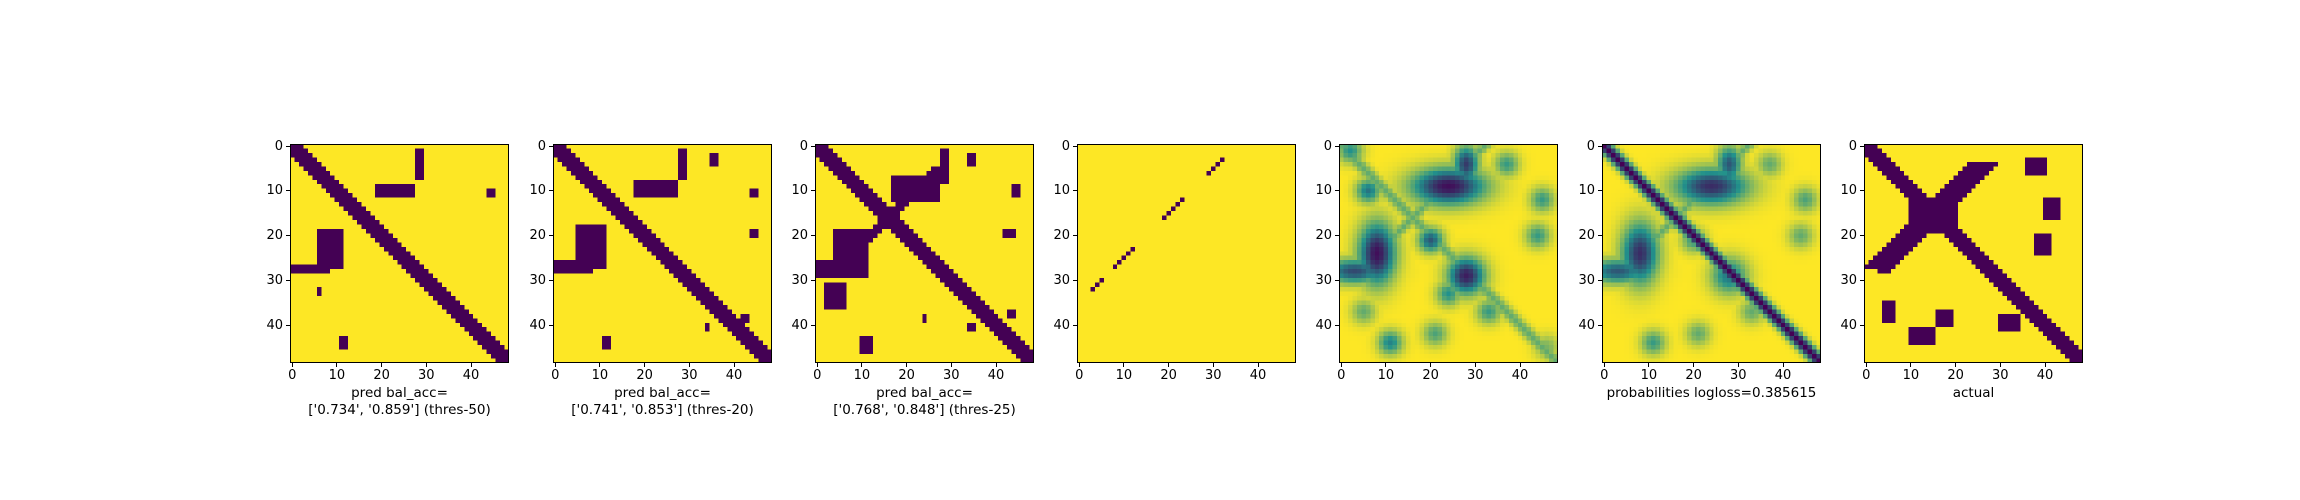  I want to click on panel-xlabel: ['0.768', '0.848'] (thres-25), so click(924, 410).